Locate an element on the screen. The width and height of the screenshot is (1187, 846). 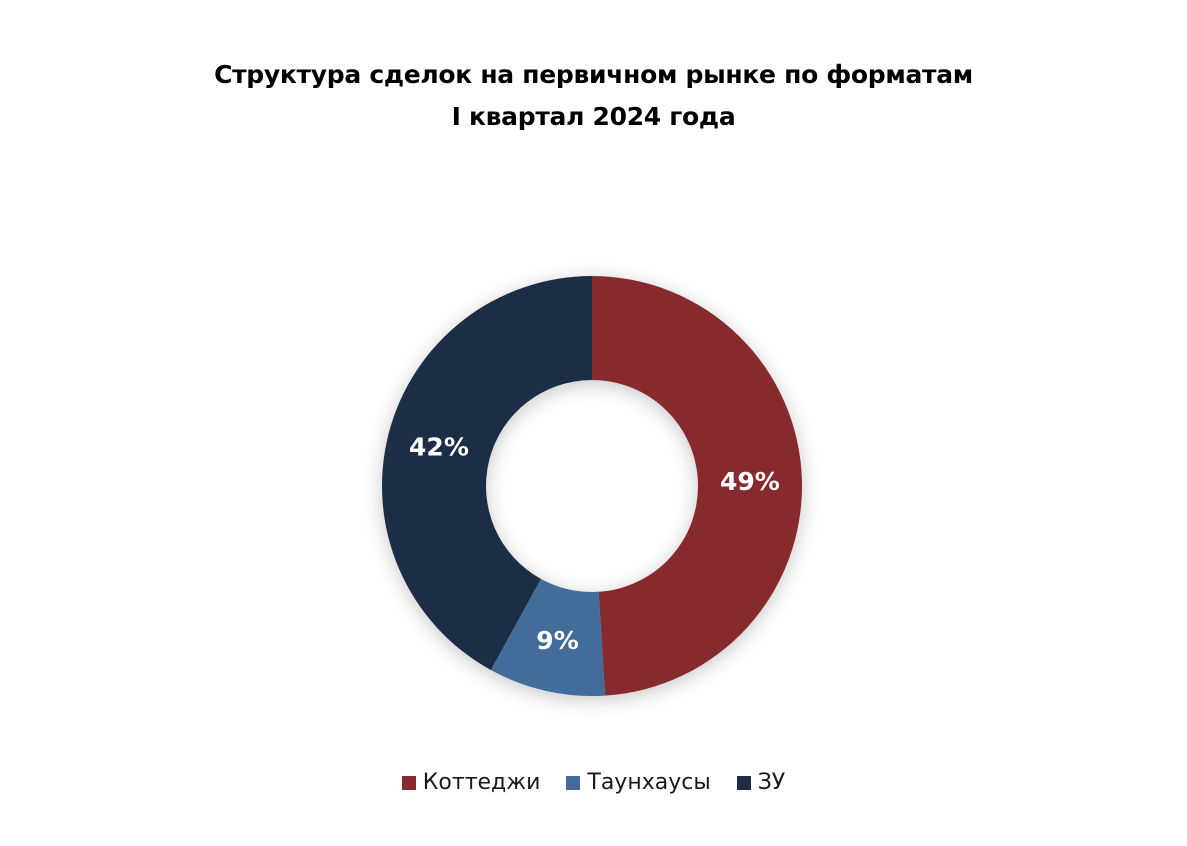
slice-data-label: 42% is located at coordinates (439, 447).